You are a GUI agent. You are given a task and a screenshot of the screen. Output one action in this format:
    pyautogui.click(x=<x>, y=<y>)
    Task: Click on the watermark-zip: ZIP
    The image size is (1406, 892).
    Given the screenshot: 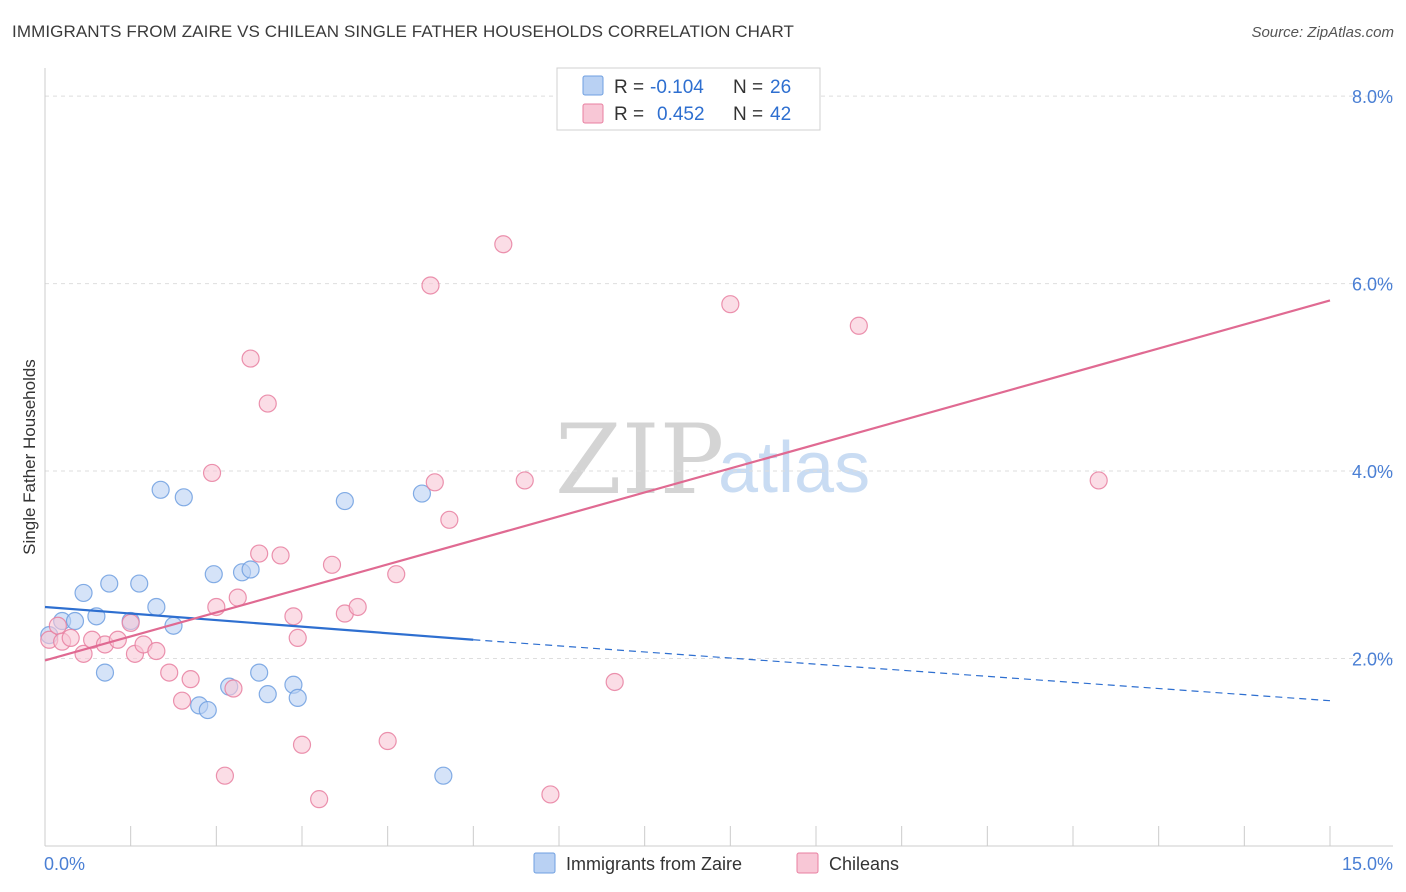 What is the action you would take?
    pyautogui.click(x=639, y=460)
    